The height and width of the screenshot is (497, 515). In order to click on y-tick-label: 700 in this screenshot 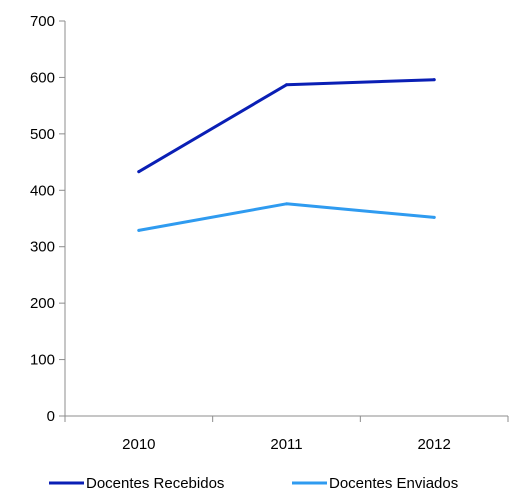, I will do `click(42, 21)`.